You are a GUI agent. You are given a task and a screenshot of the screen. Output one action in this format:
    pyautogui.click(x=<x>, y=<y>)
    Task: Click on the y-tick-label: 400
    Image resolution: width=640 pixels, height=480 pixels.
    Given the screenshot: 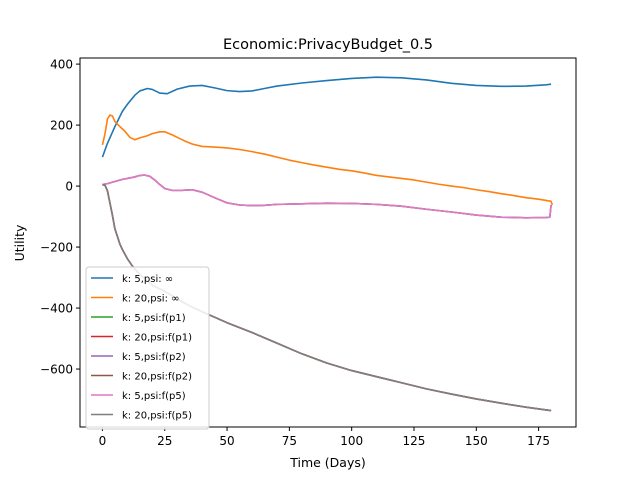 What is the action you would take?
    pyautogui.click(x=61, y=65)
    